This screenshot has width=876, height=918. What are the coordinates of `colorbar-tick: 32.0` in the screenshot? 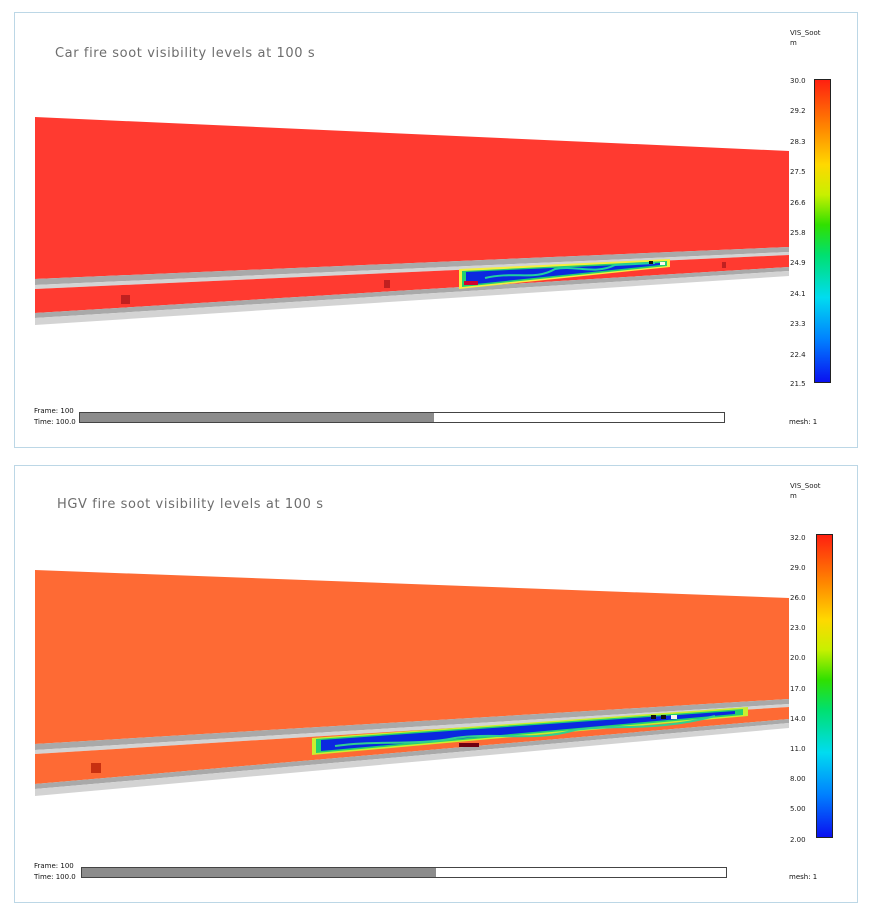 It's located at (798, 538).